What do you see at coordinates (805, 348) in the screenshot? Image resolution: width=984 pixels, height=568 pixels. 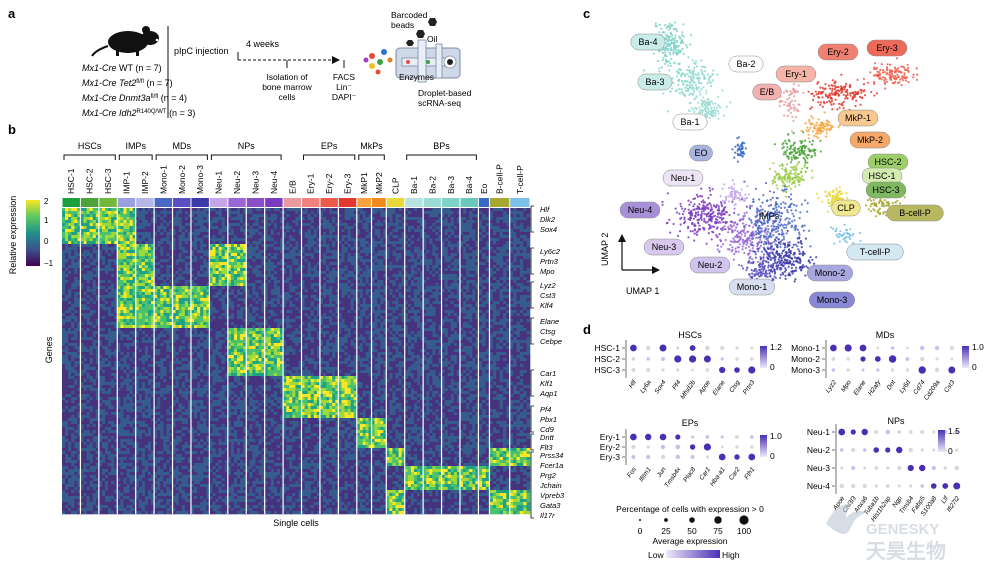 I see `dotplot-row-label: Mono-1` at bounding box center [805, 348].